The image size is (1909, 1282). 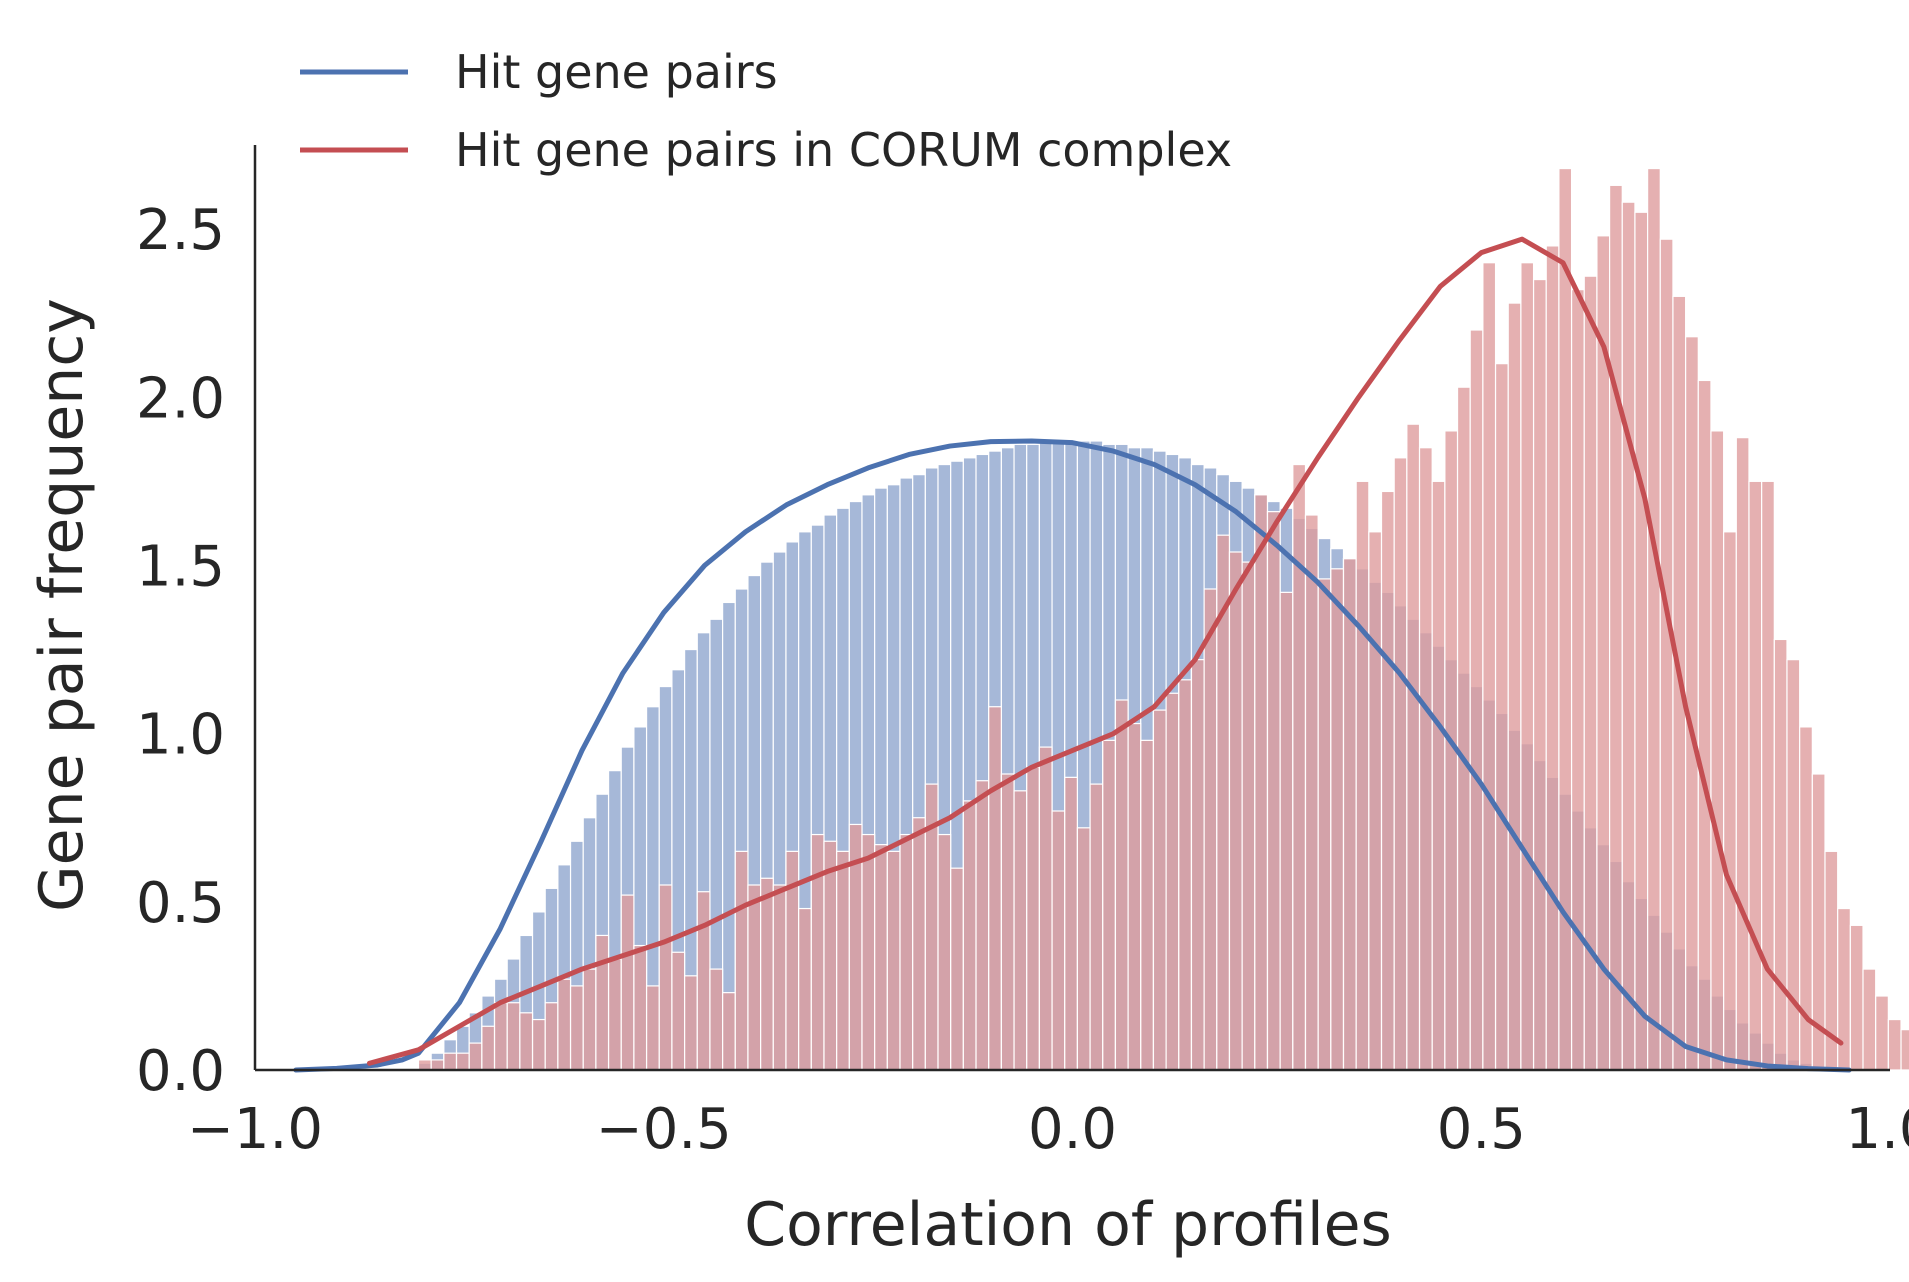 I want to click on x-tick-label: 0.5, so click(x=1481, y=1129).